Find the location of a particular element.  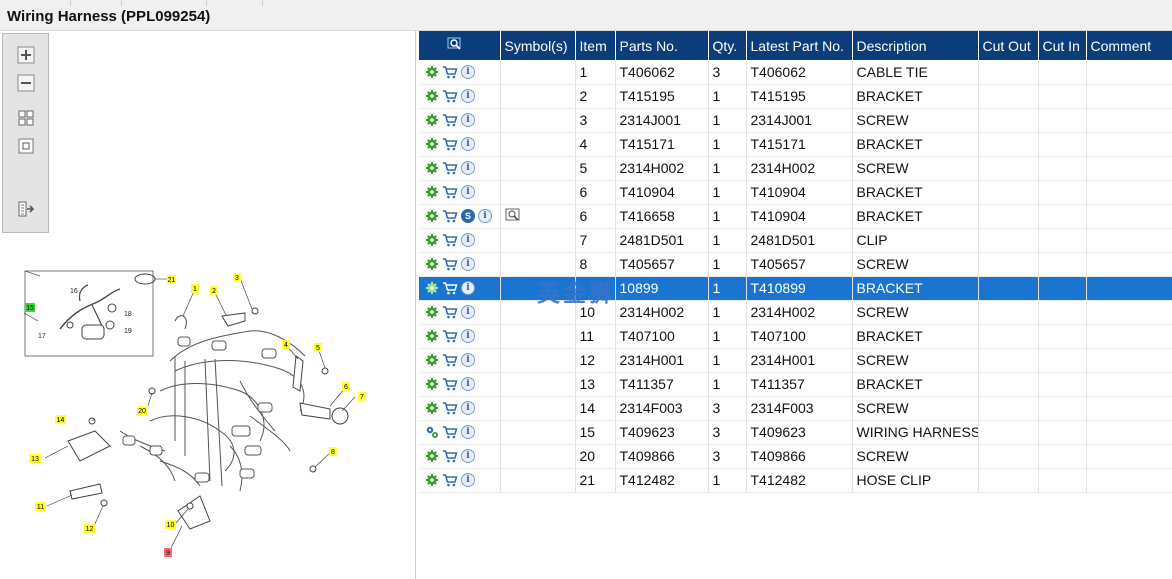

latest-part-no-cell: T407100 is located at coordinates (799, 336).